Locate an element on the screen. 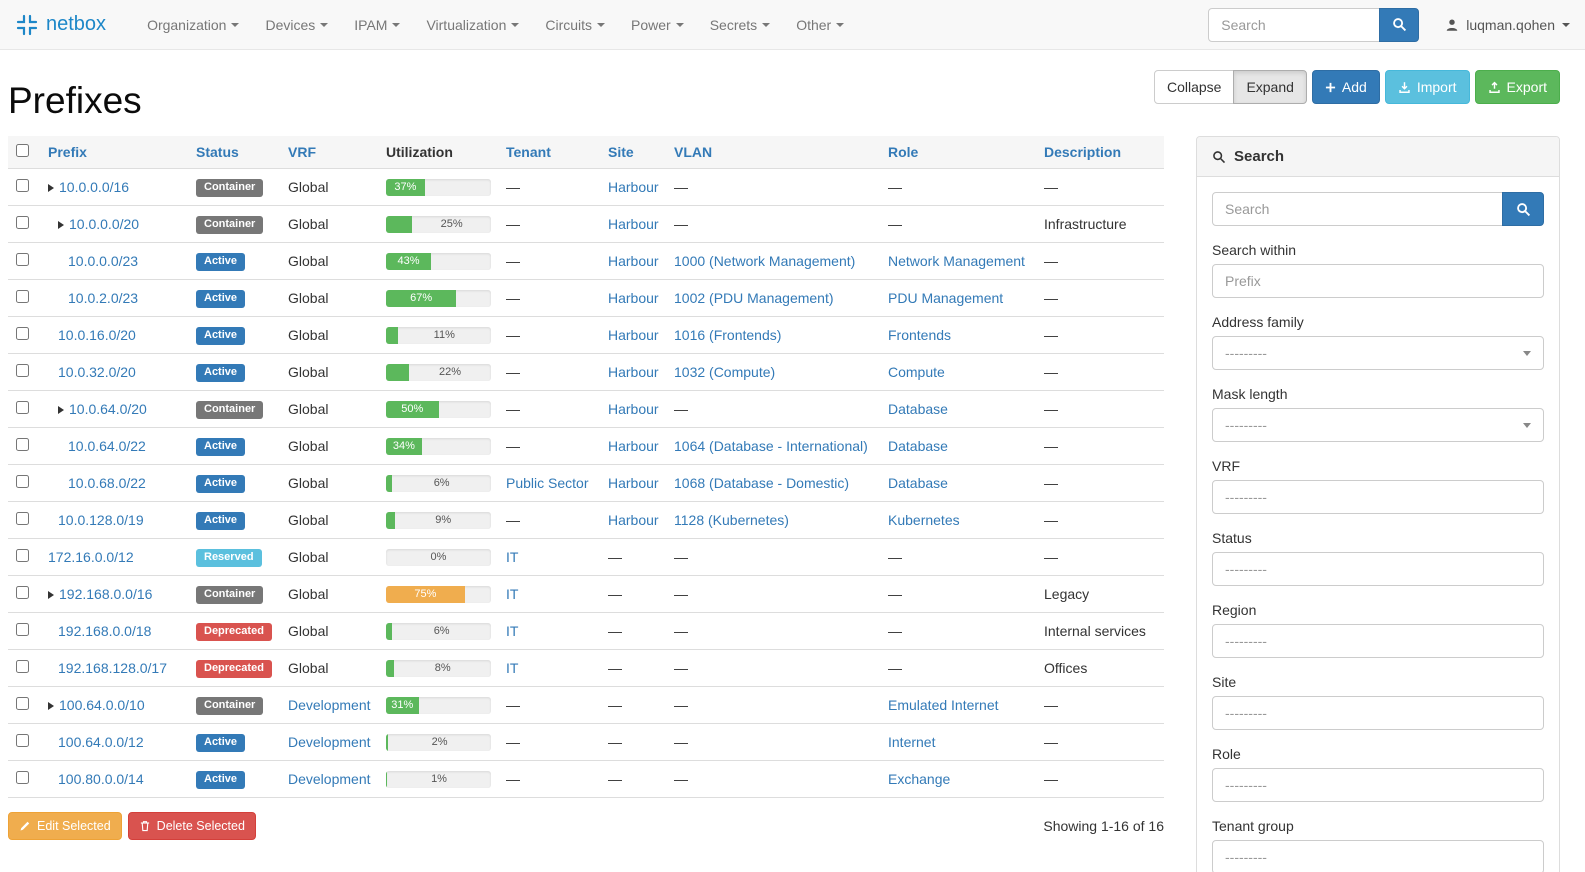 The width and height of the screenshot is (1585, 872). vlan-link: 1068 (Database - Domestic) is located at coordinates (762, 483).